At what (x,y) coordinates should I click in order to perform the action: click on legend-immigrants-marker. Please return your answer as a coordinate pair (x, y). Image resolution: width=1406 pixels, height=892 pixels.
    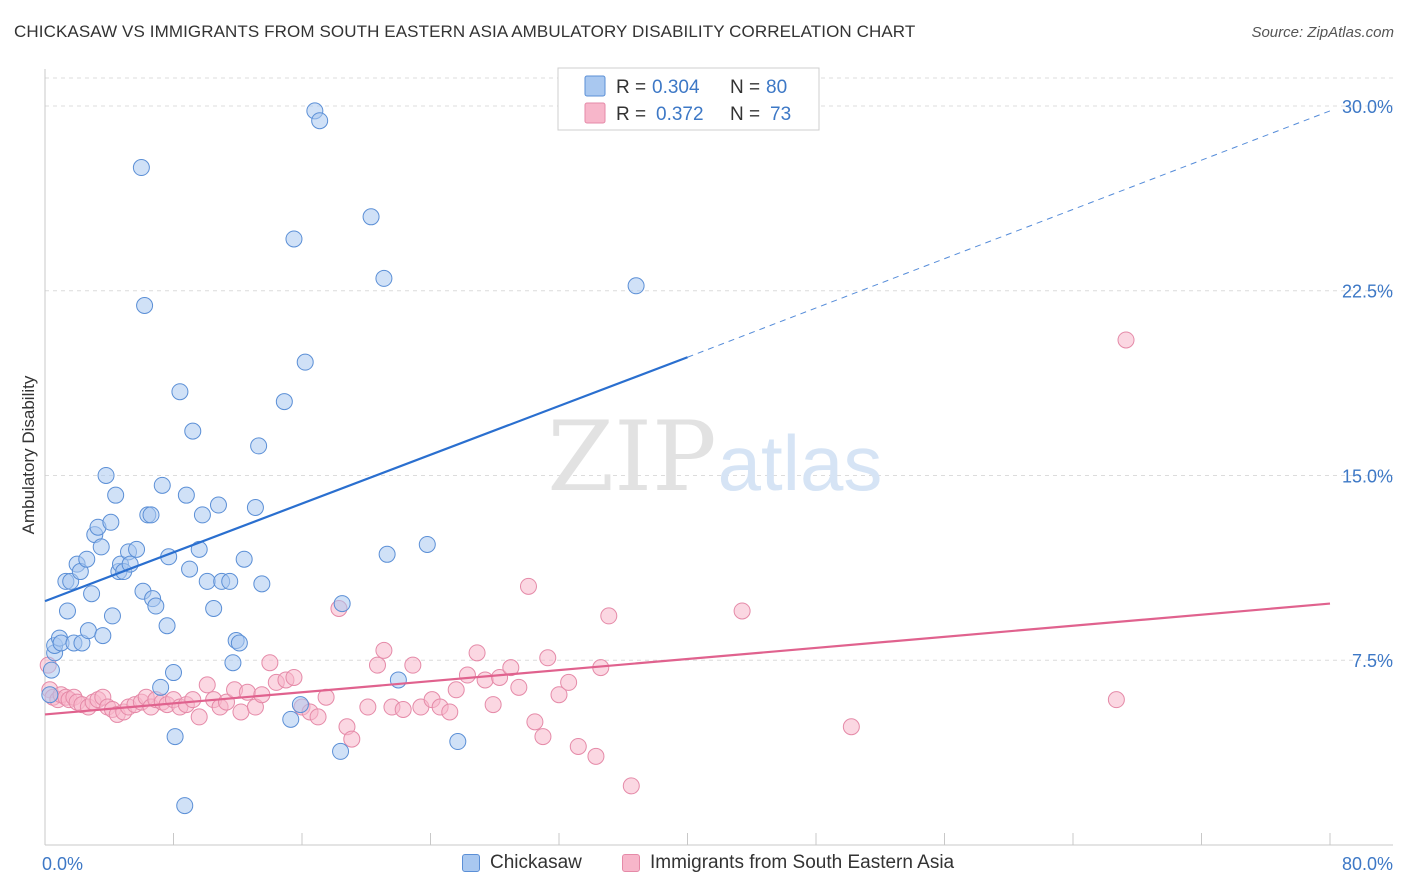
    Looking at the image, I should click on (631, 863).